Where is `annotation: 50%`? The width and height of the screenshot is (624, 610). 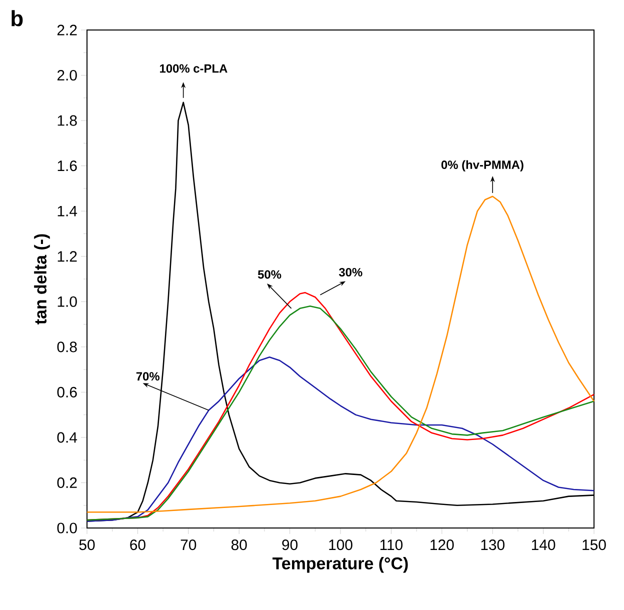
annotation: 50% is located at coordinates (270, 274).